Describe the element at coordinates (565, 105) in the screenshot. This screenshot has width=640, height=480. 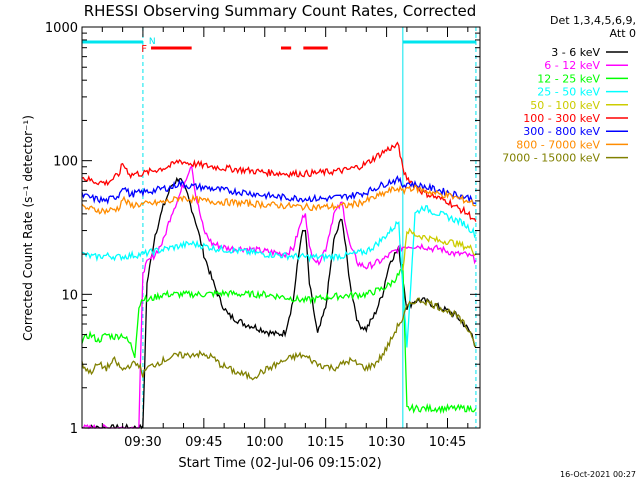
I see `legend-entry-4: 50 - 100 keV` at that location.